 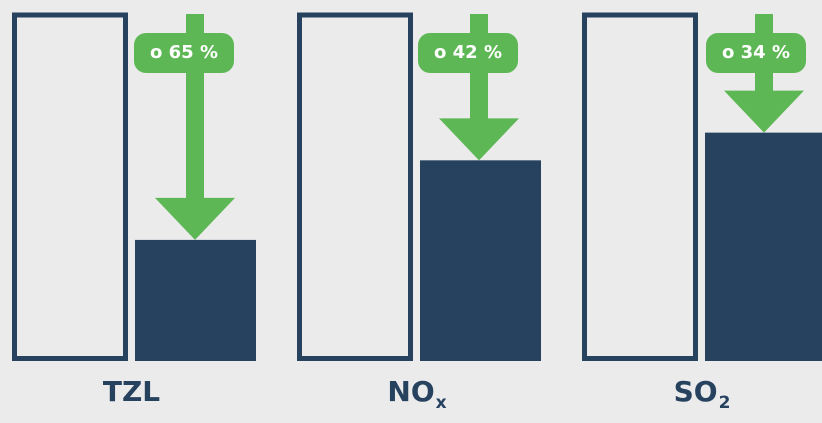 I want to click on reduction-badge-so2, so click(x=756, y=53).